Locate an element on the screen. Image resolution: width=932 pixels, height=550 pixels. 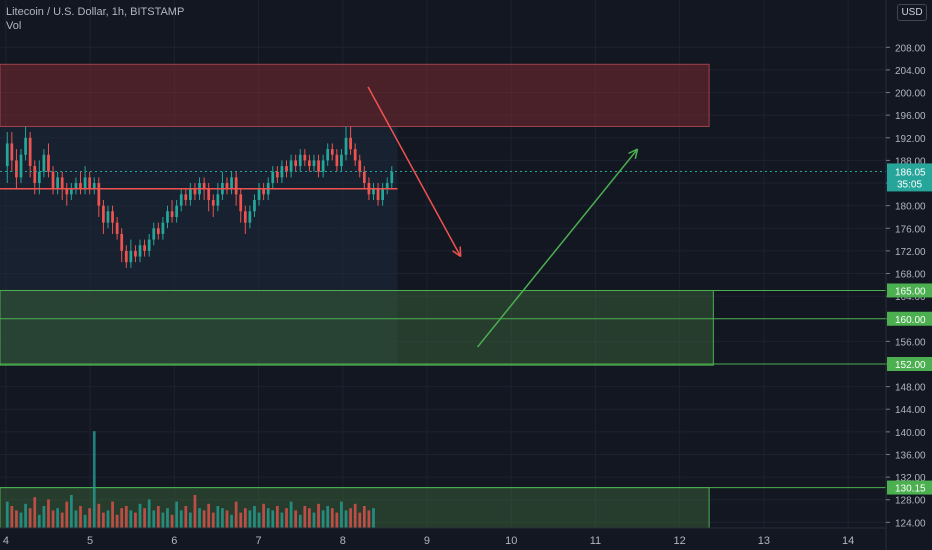
price-tick-label: 144.00 is located at coordinates (910, 410).